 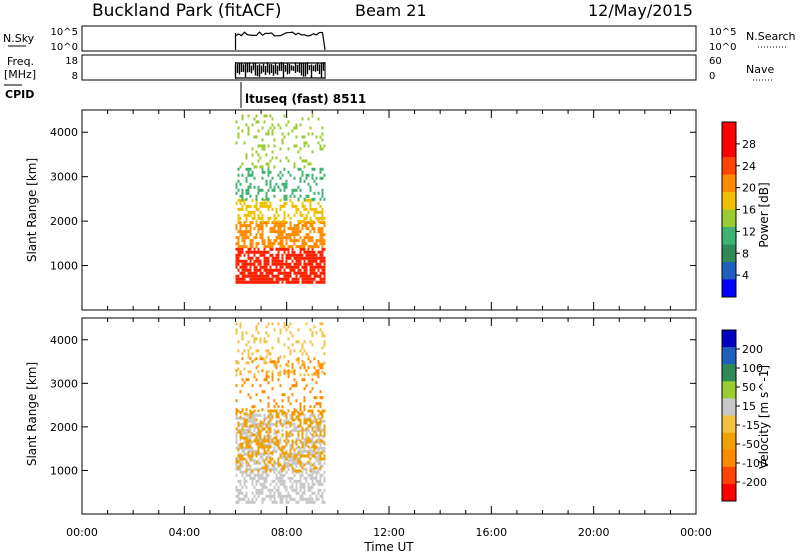 I want to click on nsky-tick-low: 10^0, so click(x=64, y=47).